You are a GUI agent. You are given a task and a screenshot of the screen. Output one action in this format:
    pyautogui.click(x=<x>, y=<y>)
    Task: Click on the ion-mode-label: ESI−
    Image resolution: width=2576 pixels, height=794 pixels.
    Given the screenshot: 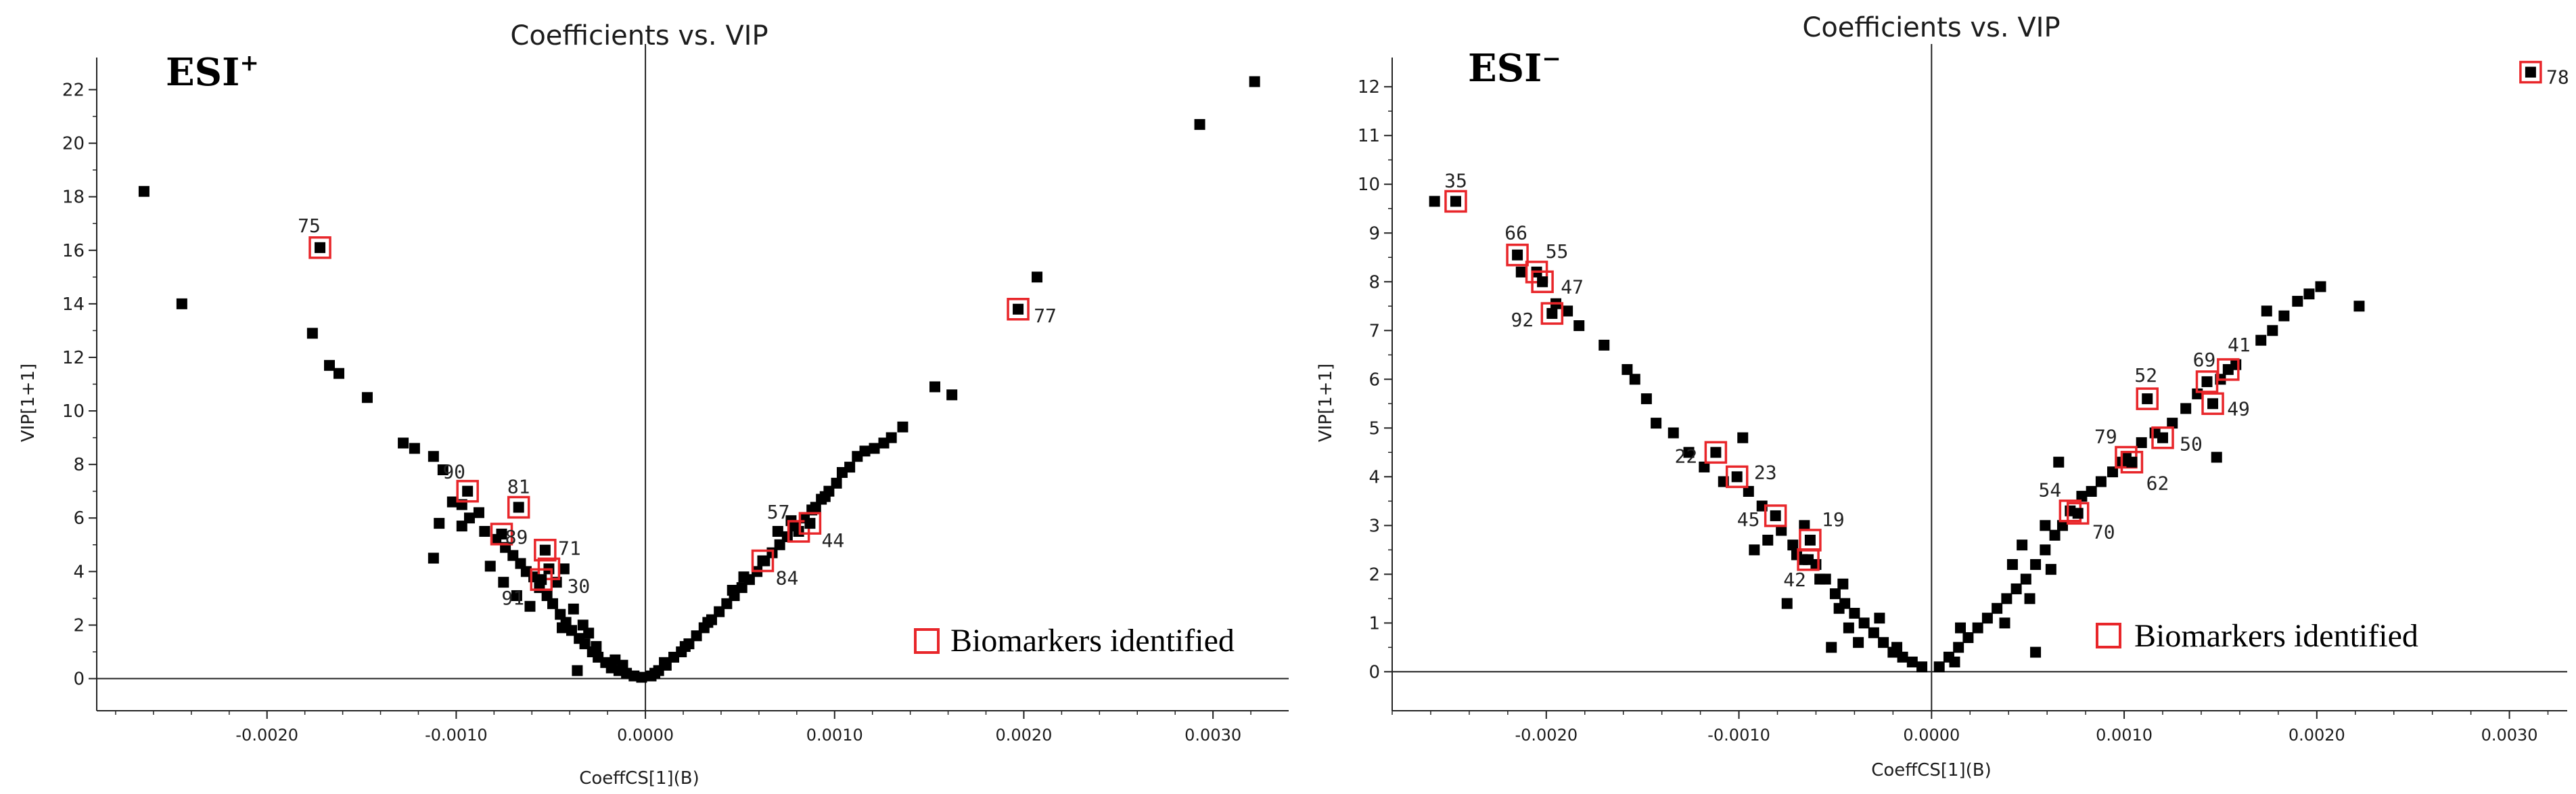 What is the action you would take?
    pyautogui.click(x=1514, y=68)
    